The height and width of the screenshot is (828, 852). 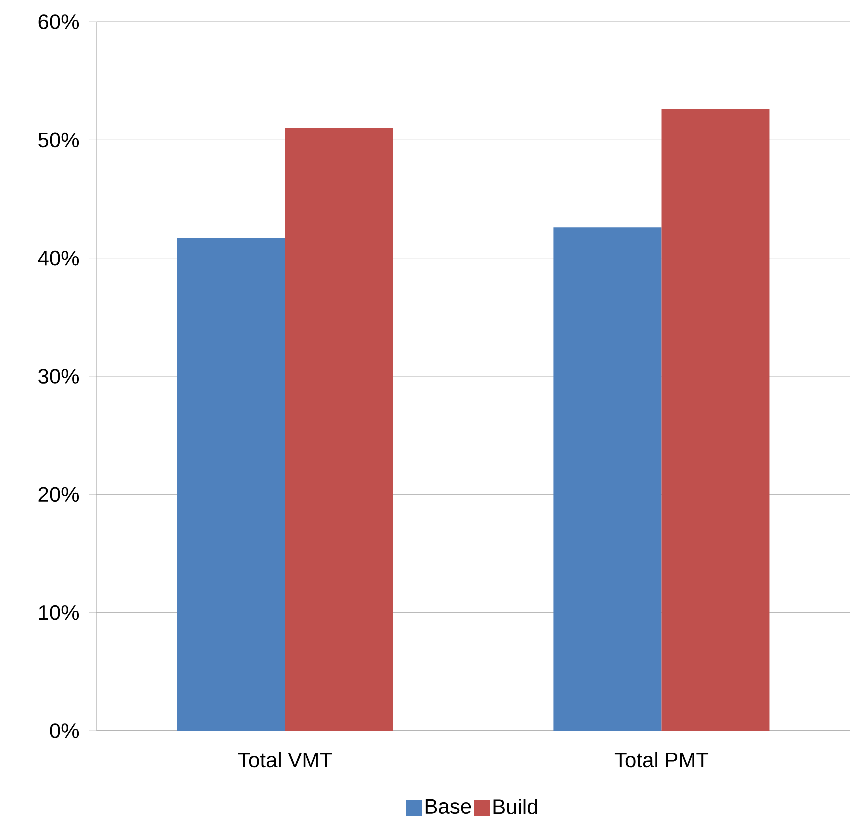 What do you see at coordinates (59, 494) in the screenshot?
I see `y-tick-label: 20%` at bounding box center [59, 494].